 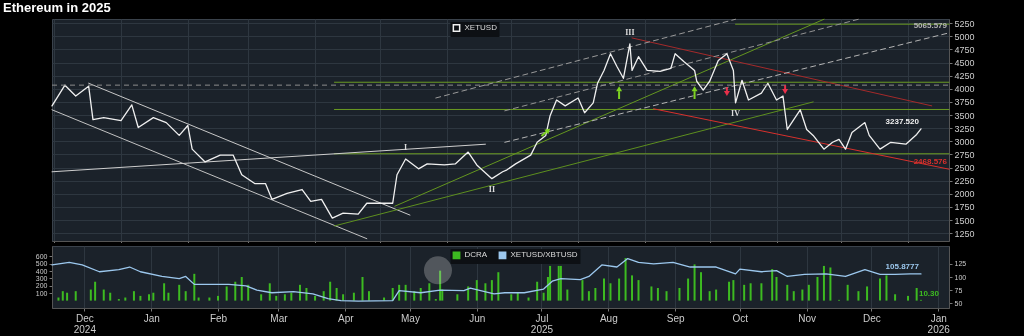 What do you see at coordinates (902, 266) in the screenshot?
I see `data-label: 105.8777` at bounding box center [902, 266].